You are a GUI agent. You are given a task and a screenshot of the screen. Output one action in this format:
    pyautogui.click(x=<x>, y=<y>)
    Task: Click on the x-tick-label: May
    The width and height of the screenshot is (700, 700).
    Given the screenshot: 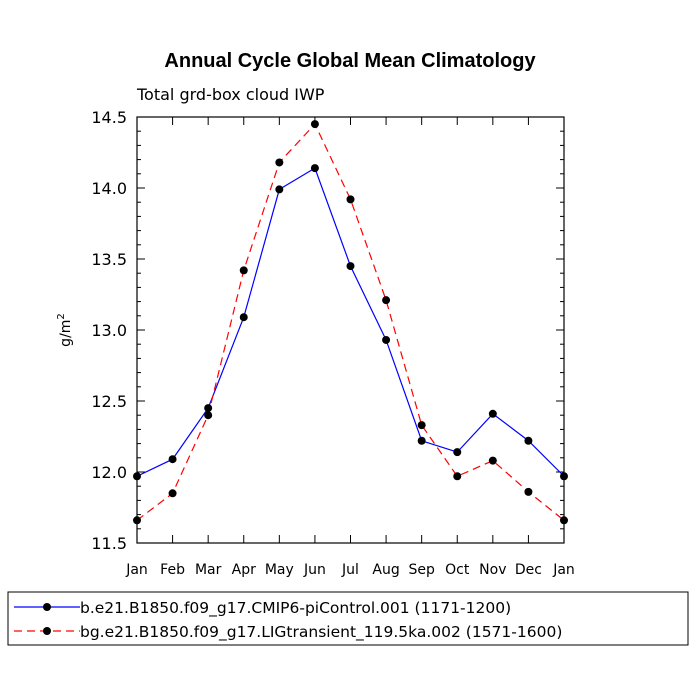 What is the action you would take?
    pyautogui.click(x=279, y=570)
    